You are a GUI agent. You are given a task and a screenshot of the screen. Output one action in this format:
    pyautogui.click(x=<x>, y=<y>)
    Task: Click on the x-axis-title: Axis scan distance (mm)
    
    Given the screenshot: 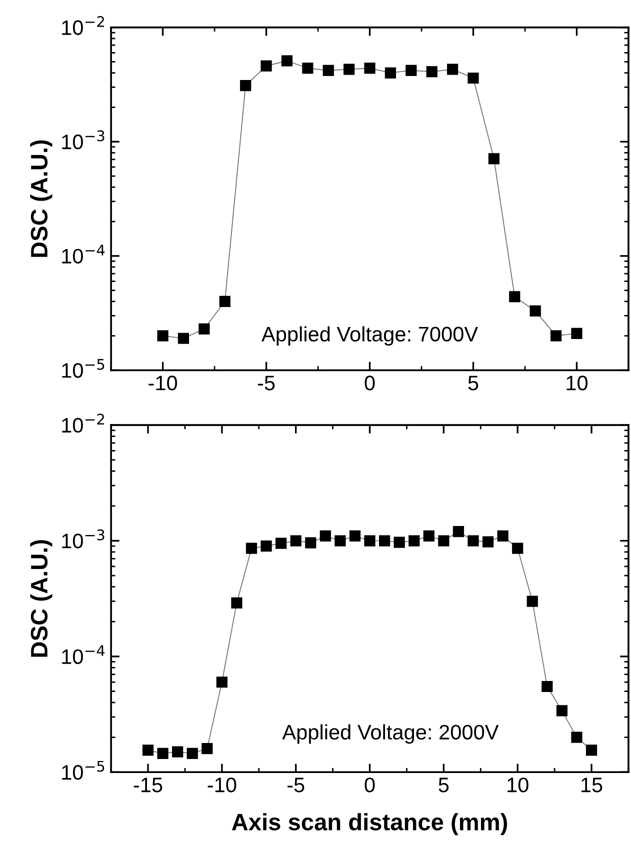 What is the action you would take?
    pyautogui.click(x=370, y=824)
    